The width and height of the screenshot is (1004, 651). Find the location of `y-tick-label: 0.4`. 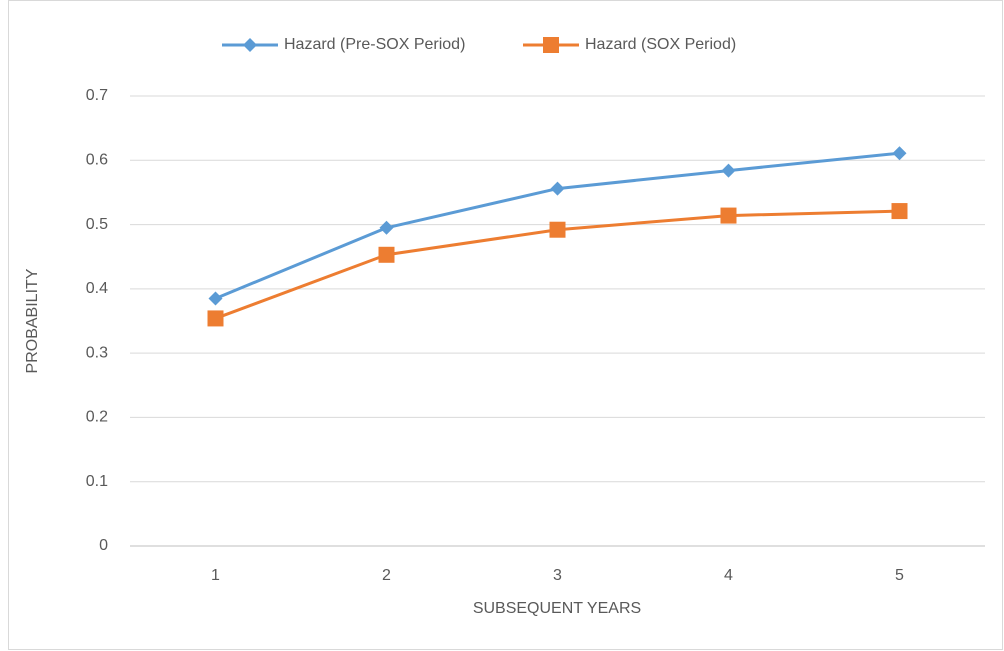

y-tick-label: 0.4 is located at coordinates (97, 288).